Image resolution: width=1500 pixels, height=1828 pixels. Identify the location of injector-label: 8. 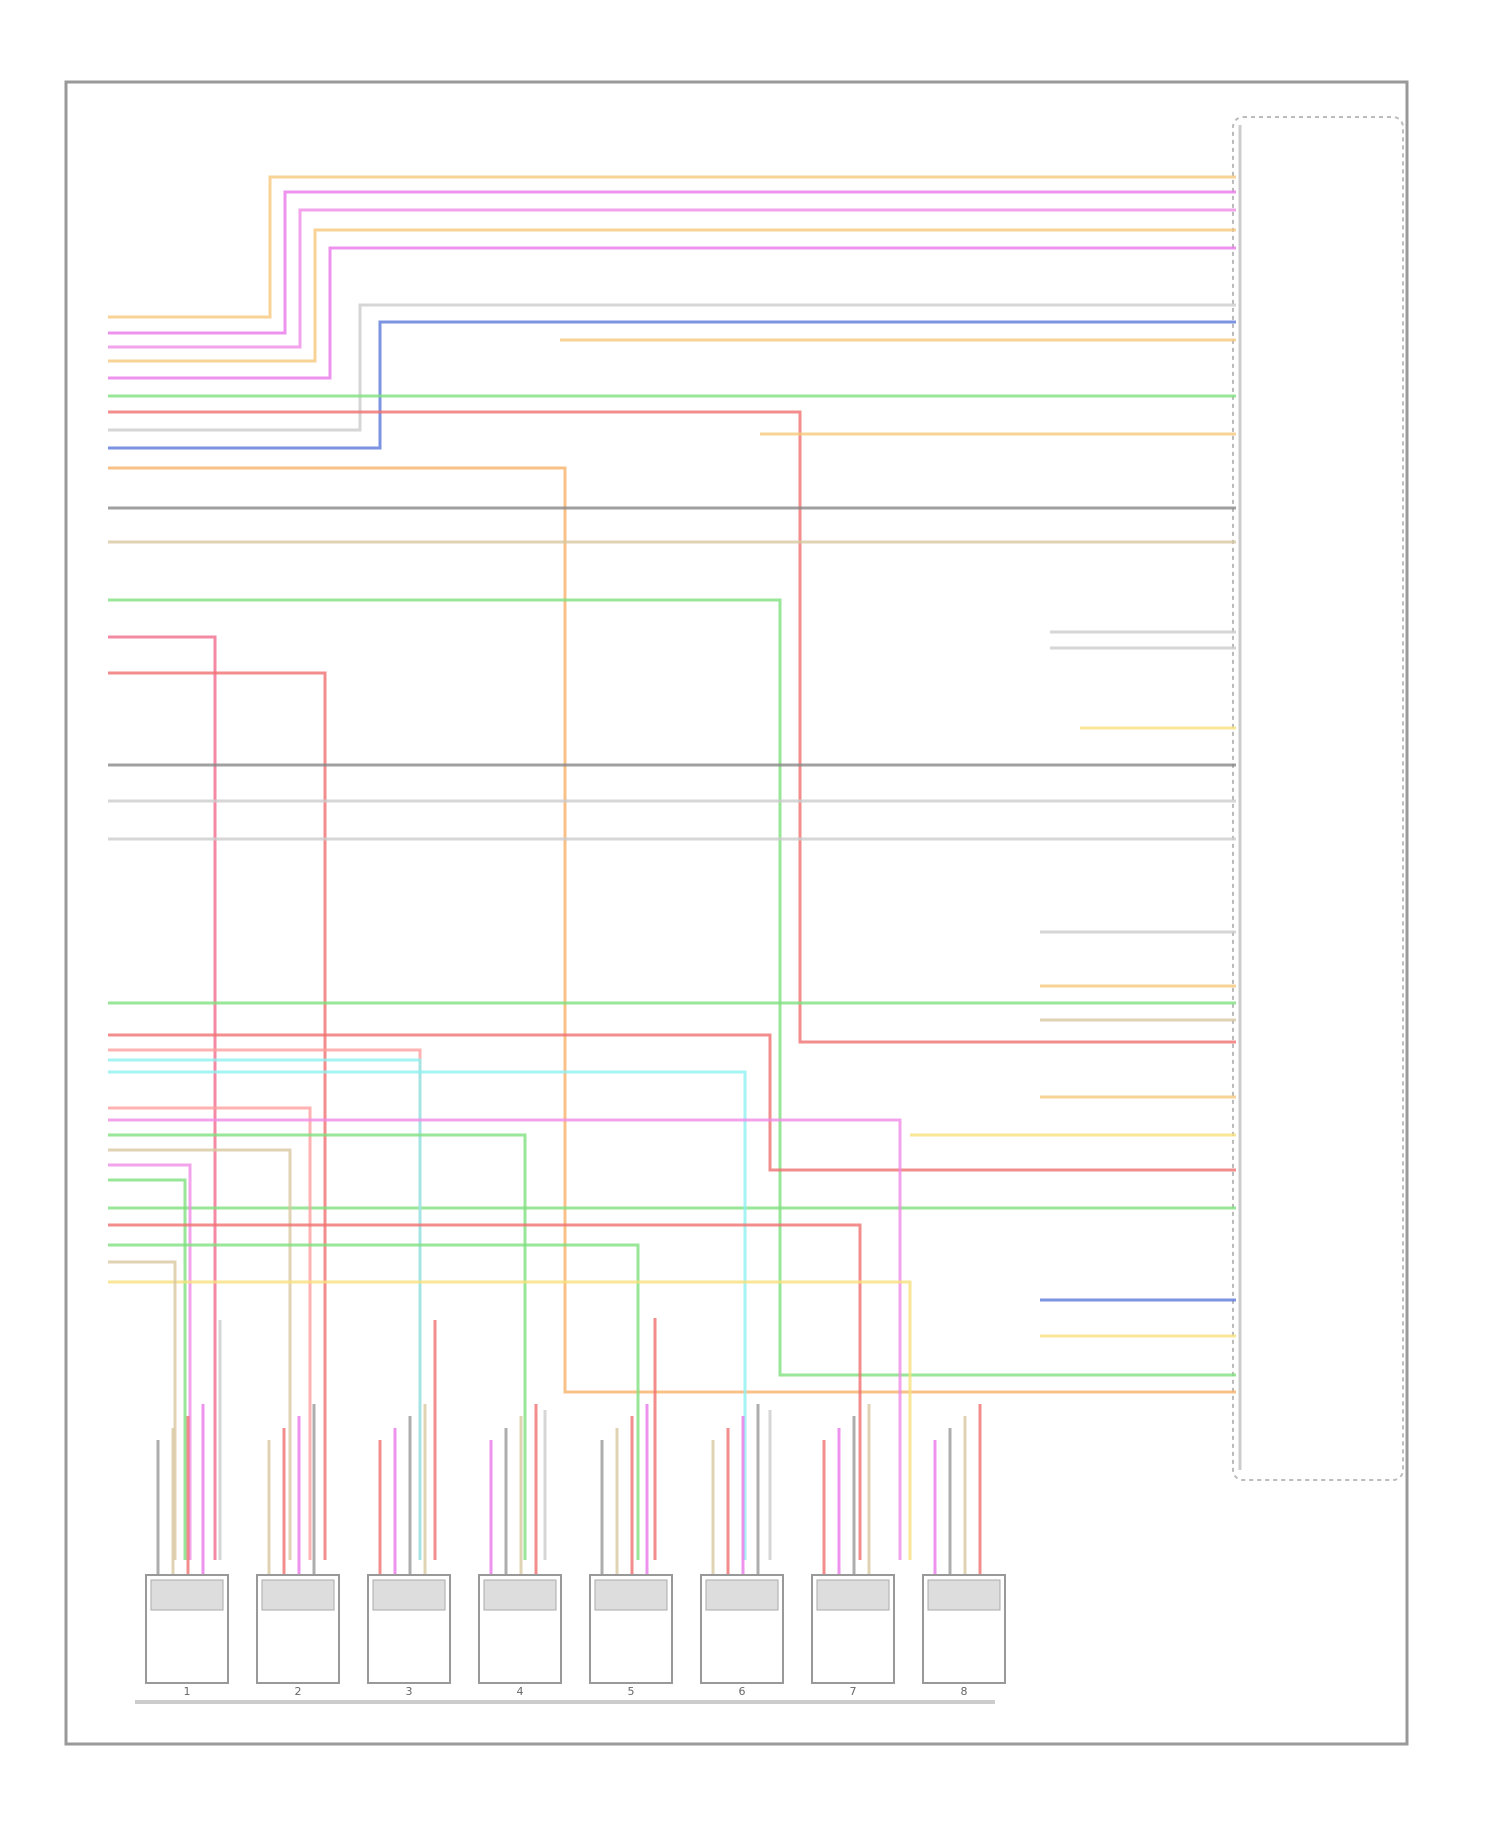
(964, 1691).